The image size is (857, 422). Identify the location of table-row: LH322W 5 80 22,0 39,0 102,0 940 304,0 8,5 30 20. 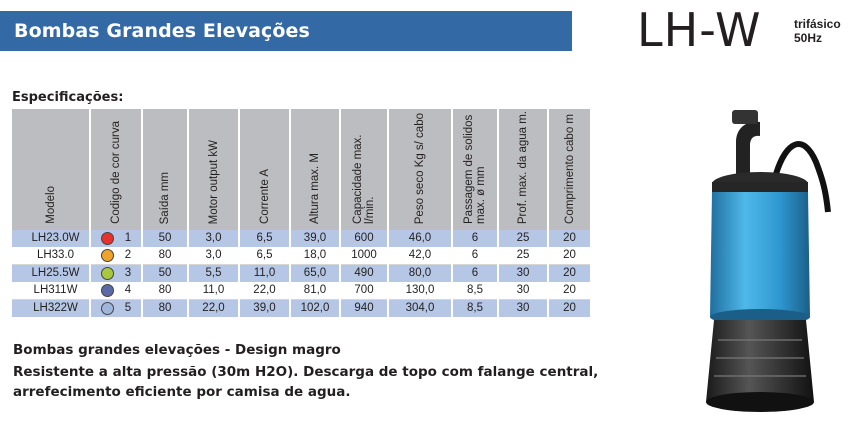
(301, 308).